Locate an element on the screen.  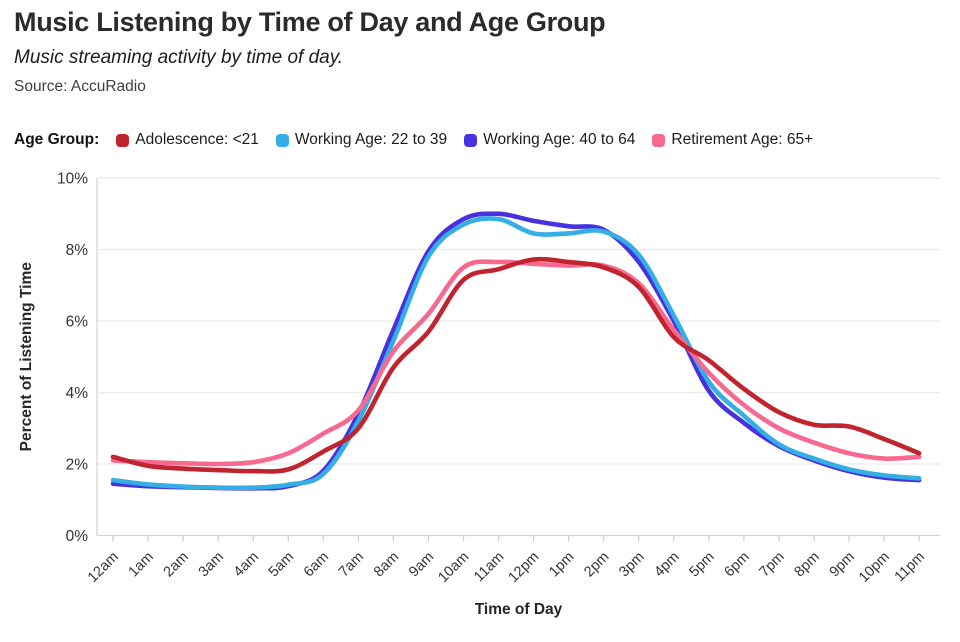
x-tick-label: 6pm is located at coordinates (736, 564).